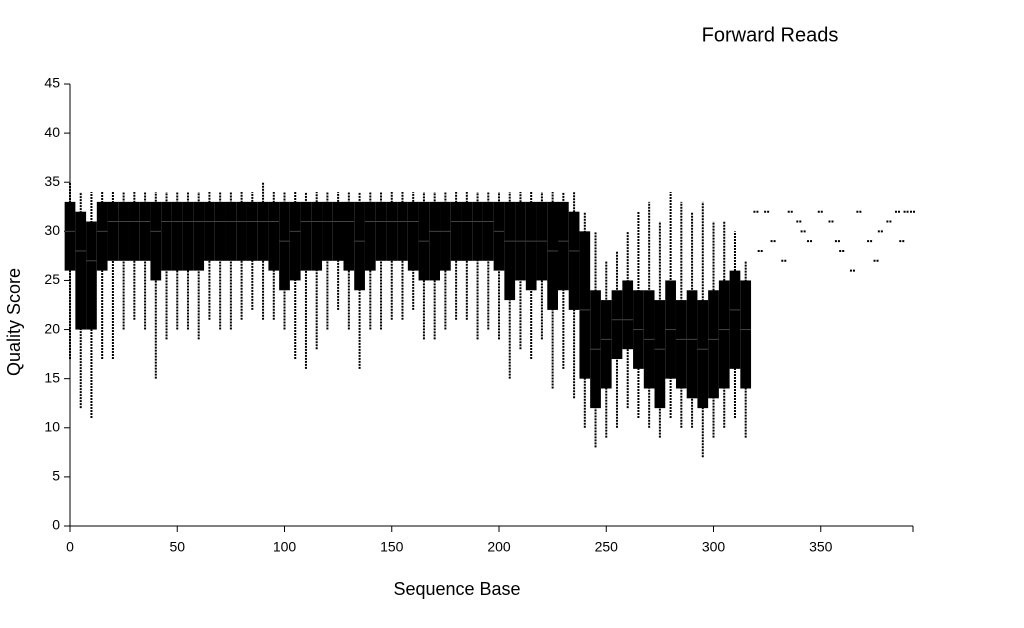 The width and height of the screenshot is (1024, 628). Describe the element at coordinates (70, 547) in the screenshot. I see `x-tick-label: 0` at that location.